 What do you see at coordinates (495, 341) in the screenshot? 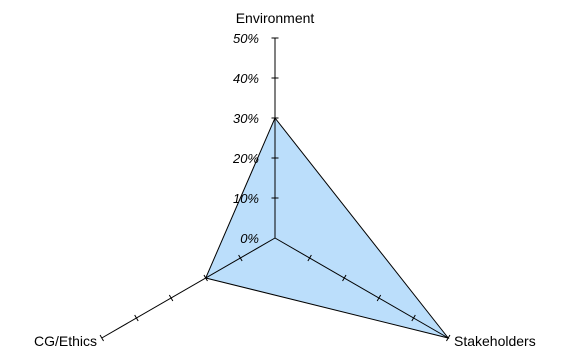
I see `axis-label-stakeholders: Stakeholders` at bounding box center [495, 341].